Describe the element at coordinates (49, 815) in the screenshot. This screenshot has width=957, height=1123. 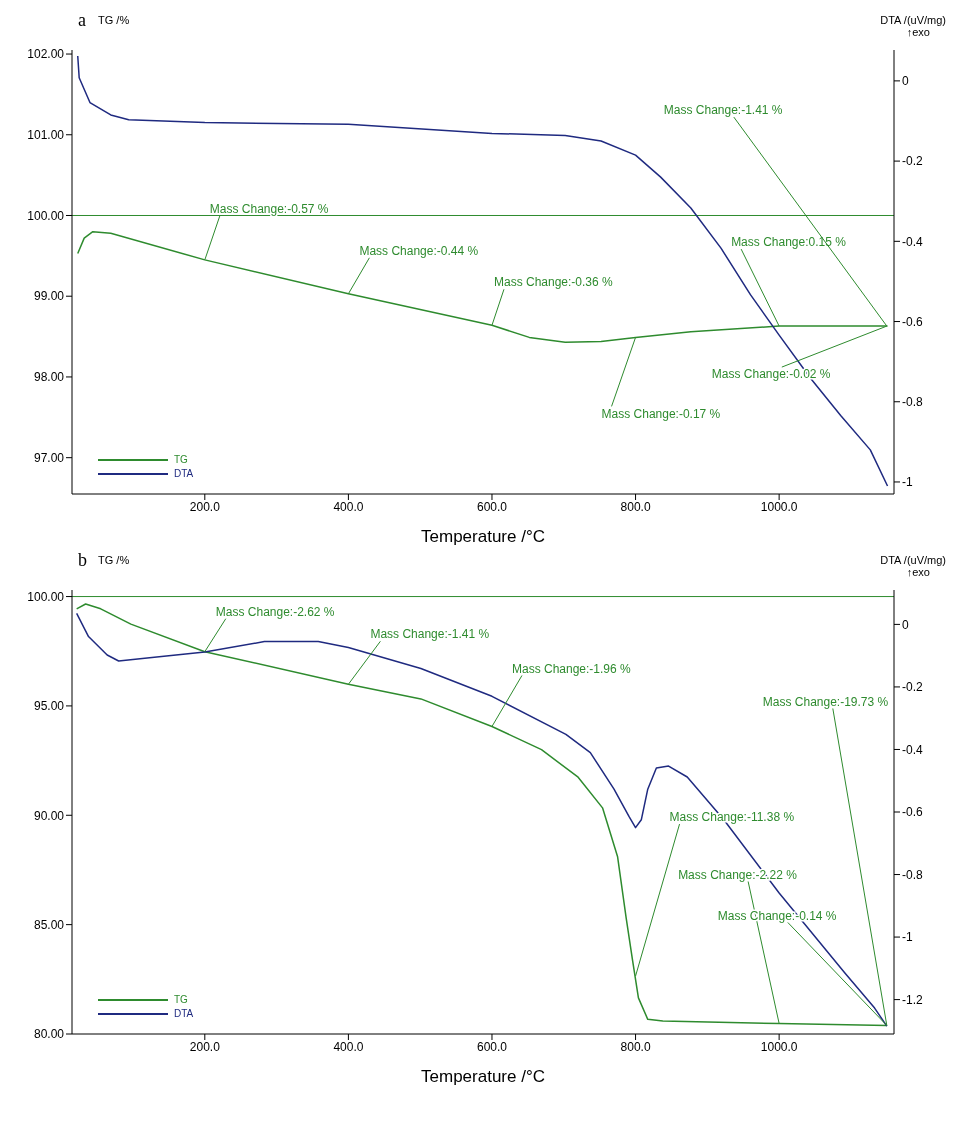
I see `y-tick-label: 90.00` at that location.